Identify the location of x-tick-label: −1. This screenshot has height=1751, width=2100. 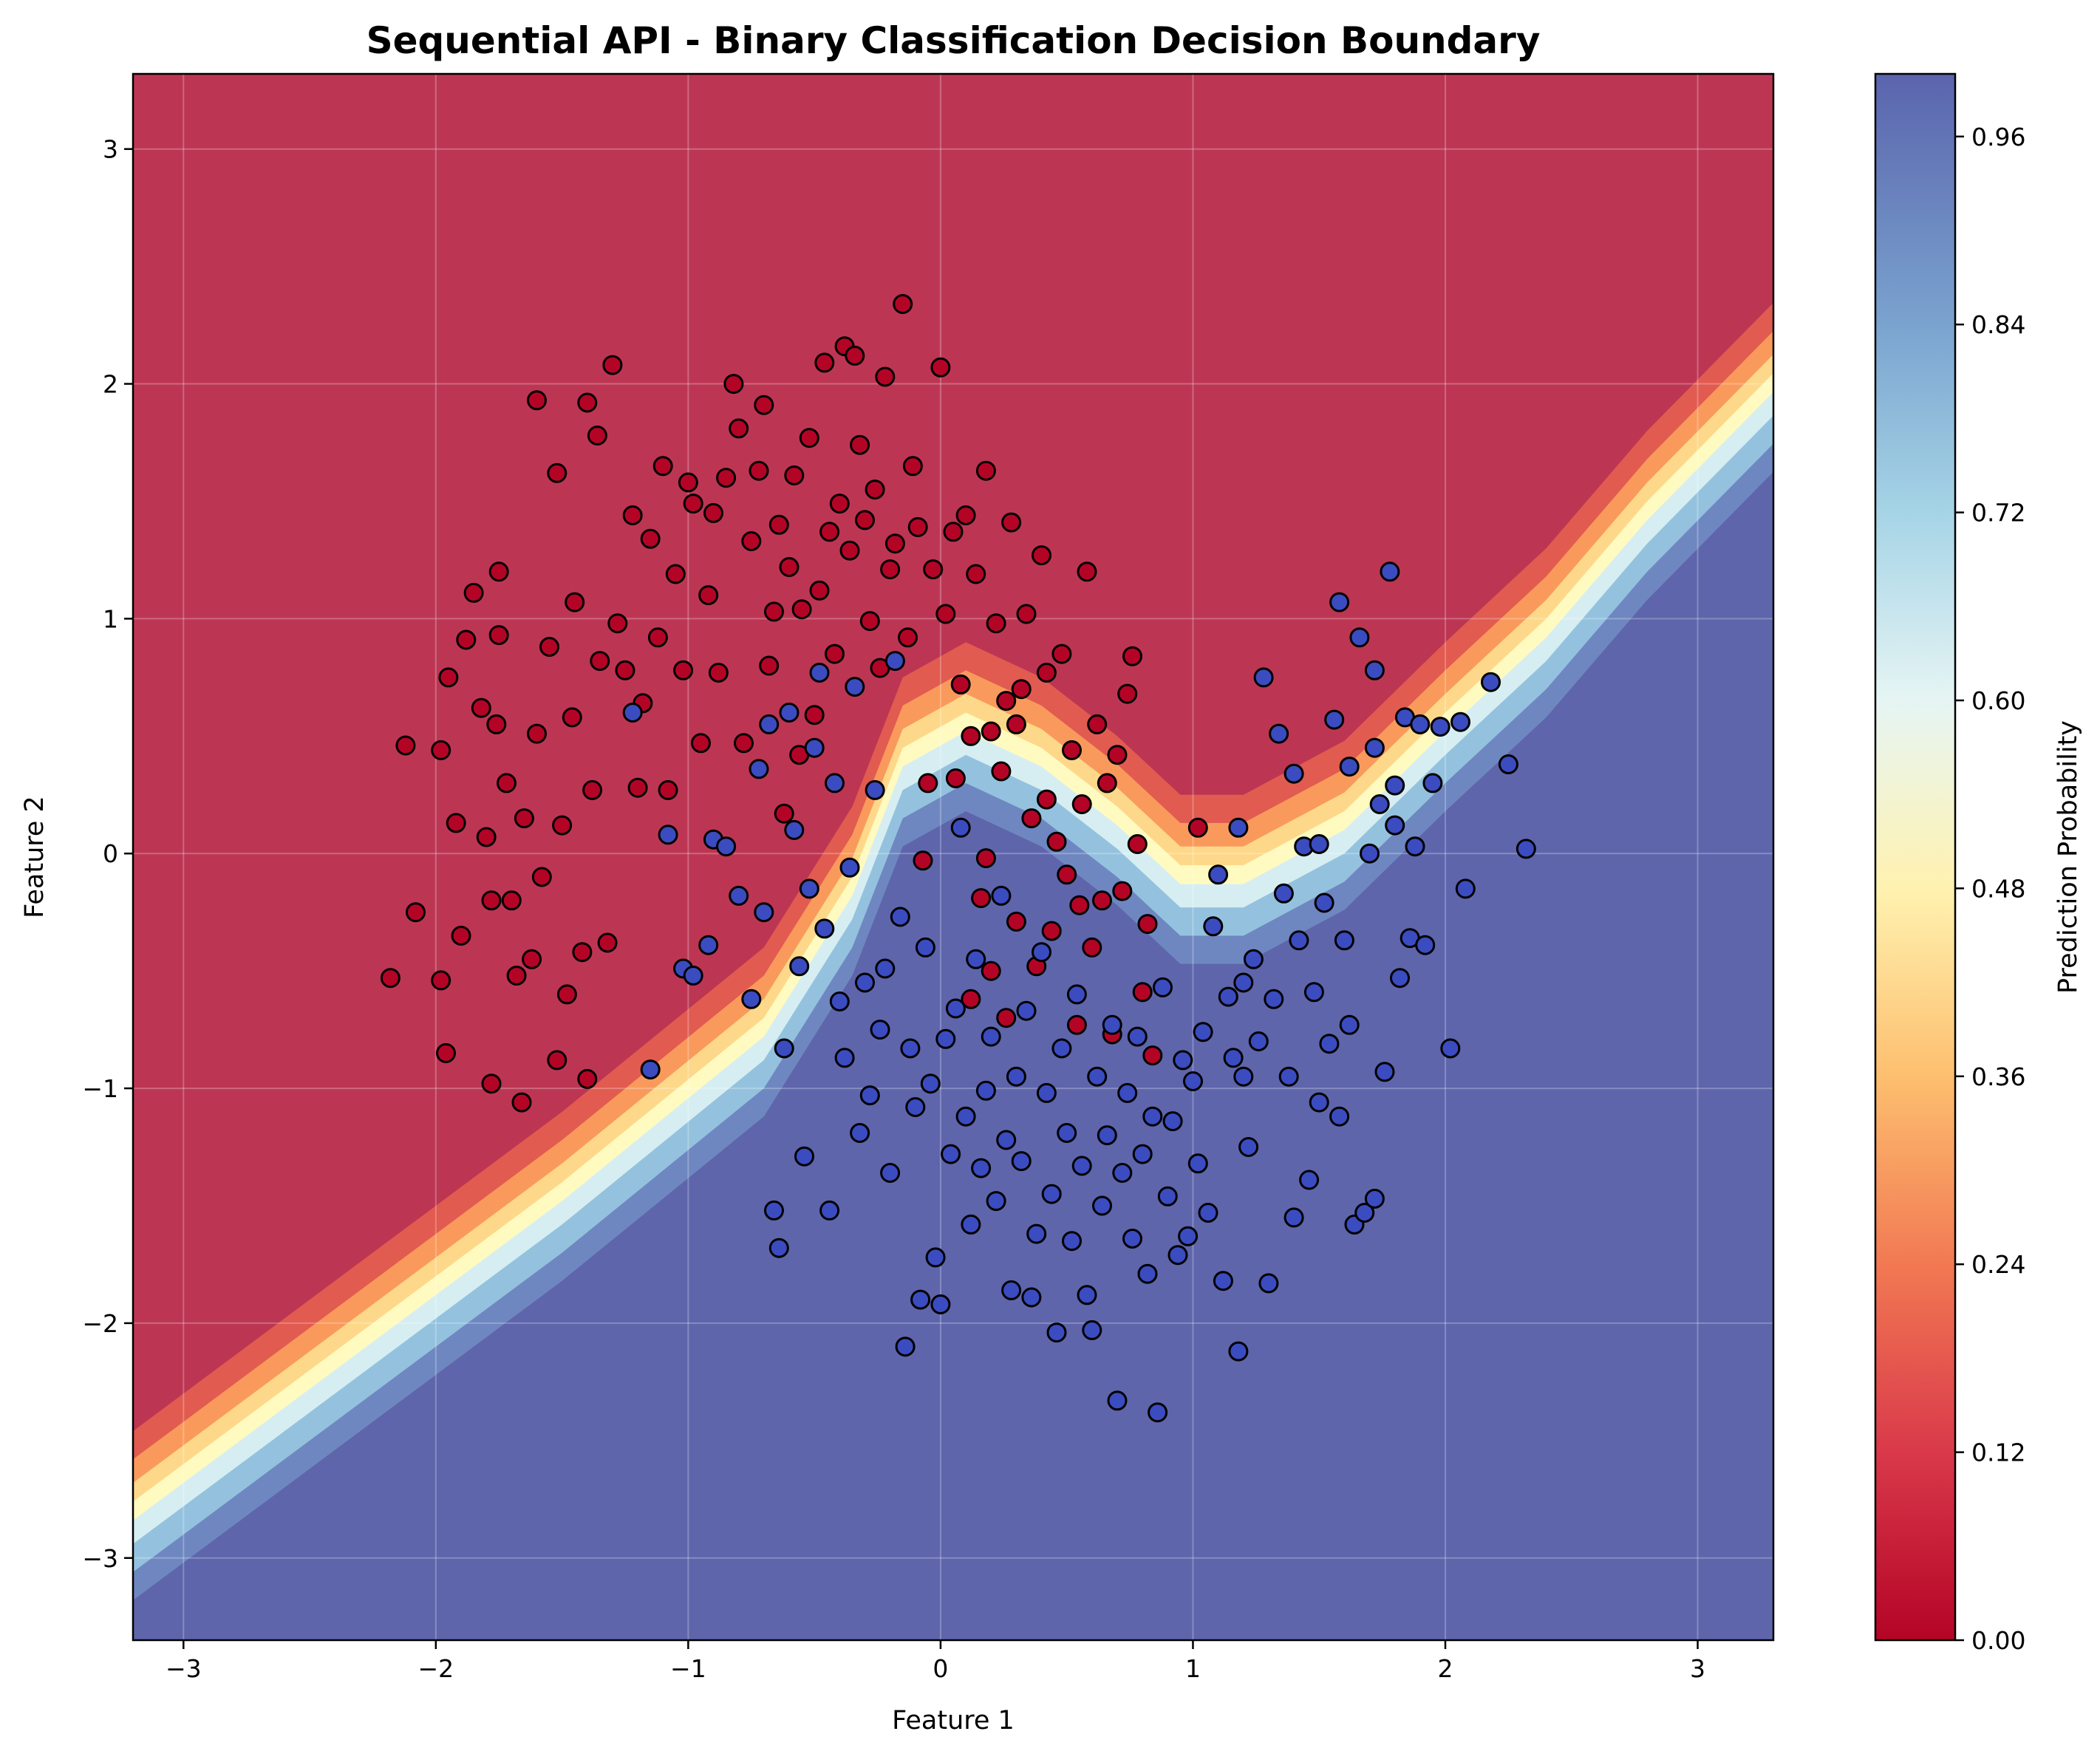
(688, 1668).